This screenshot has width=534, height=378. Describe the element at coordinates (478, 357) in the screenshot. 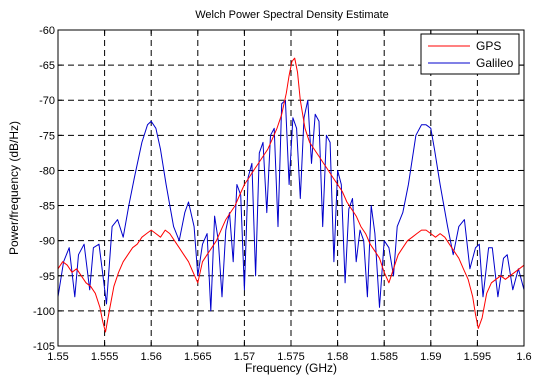

I see `x-tick-label: 1.595` at that location.